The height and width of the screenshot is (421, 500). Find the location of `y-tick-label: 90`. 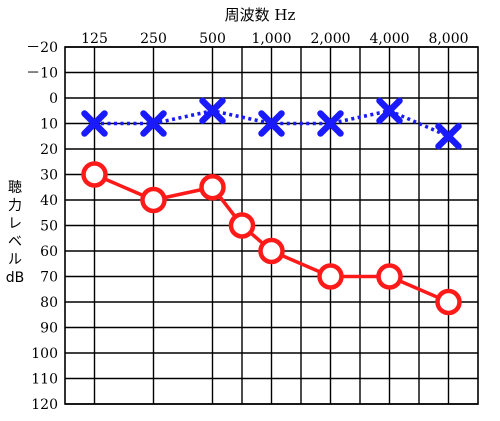

y-tick-label: 90 is located at coordinates (49, 329).